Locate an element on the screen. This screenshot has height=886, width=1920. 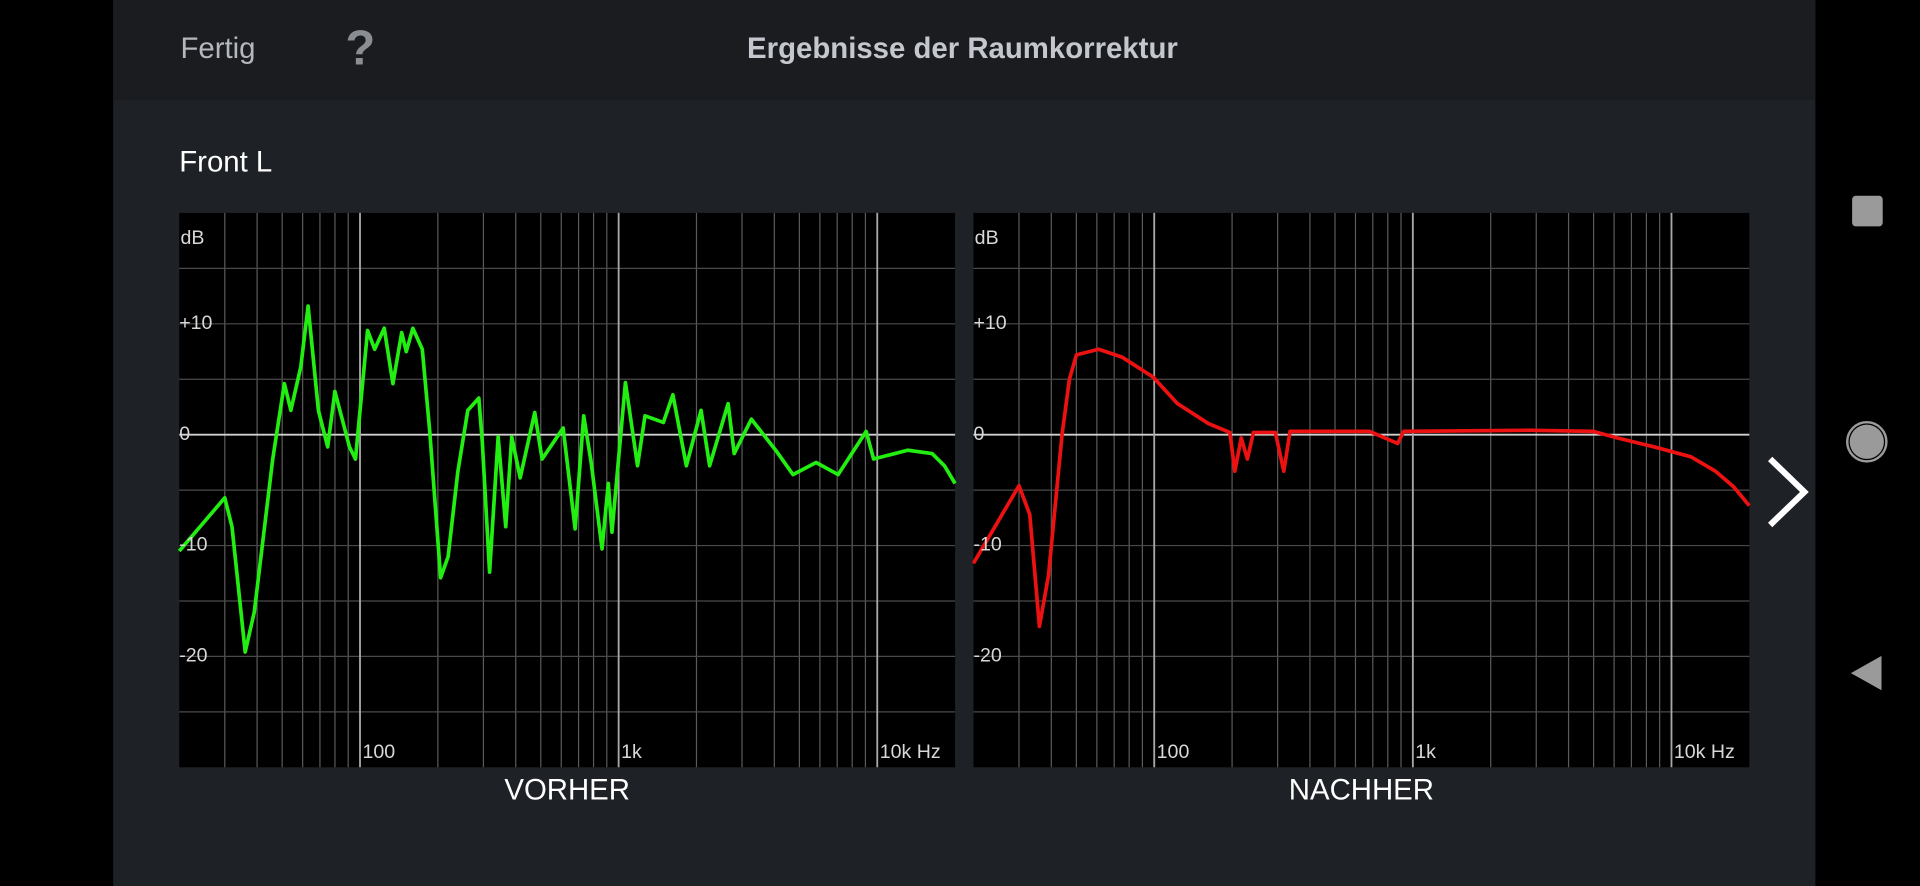
header-bar is located at coordinates (964, 50).